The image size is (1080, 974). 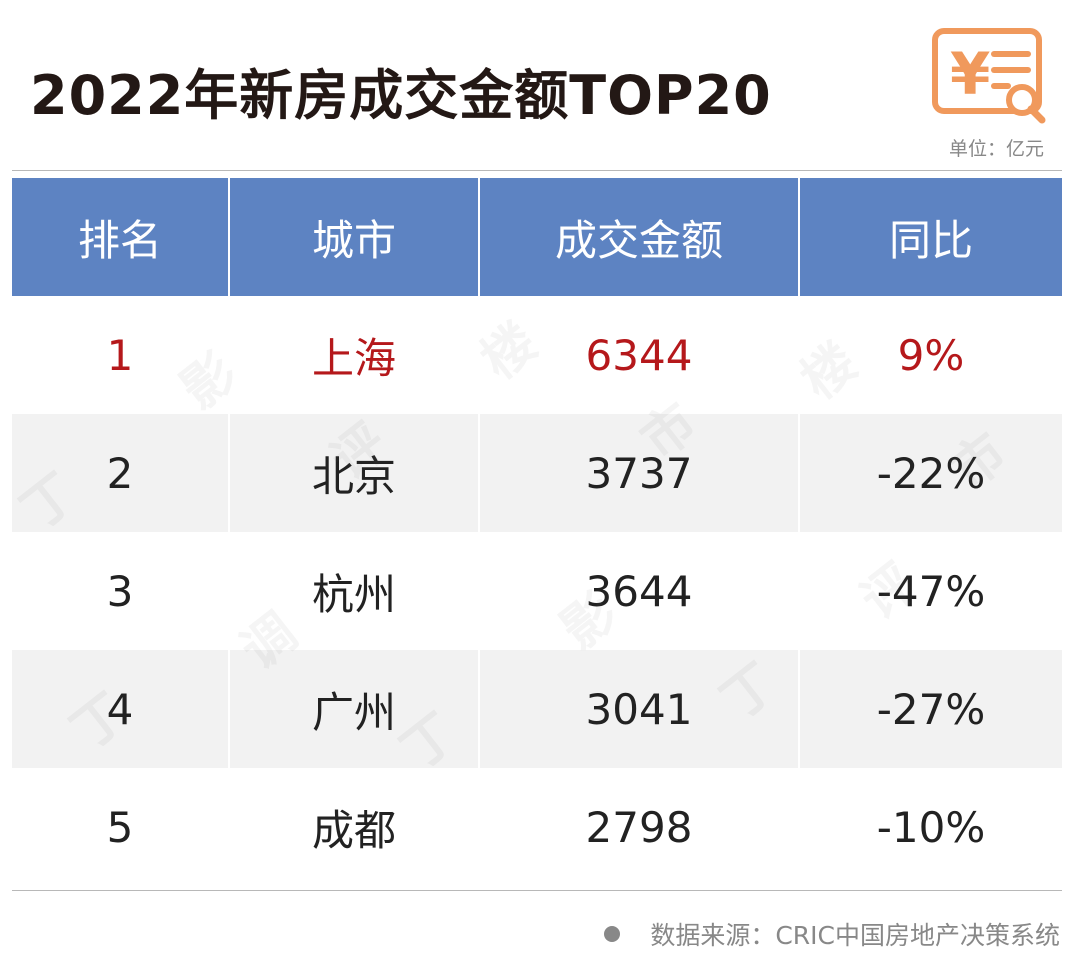 What do you see at coordinates (855, 935) in the screenshot?
I see `source-text: 数据来源：CRIC中国房地产决策系统` at bounding box center [855, 935].